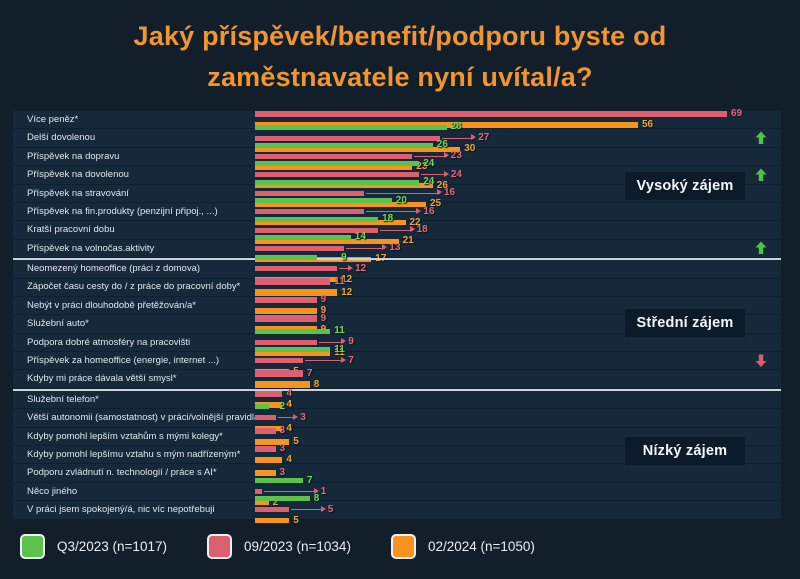 The width and height of the screenshot is (800, 579). What do you see at coordinates (61, 138) in the screenshot?
I see `category-label: Delší dovolenou` at bounding box center [61, 138].